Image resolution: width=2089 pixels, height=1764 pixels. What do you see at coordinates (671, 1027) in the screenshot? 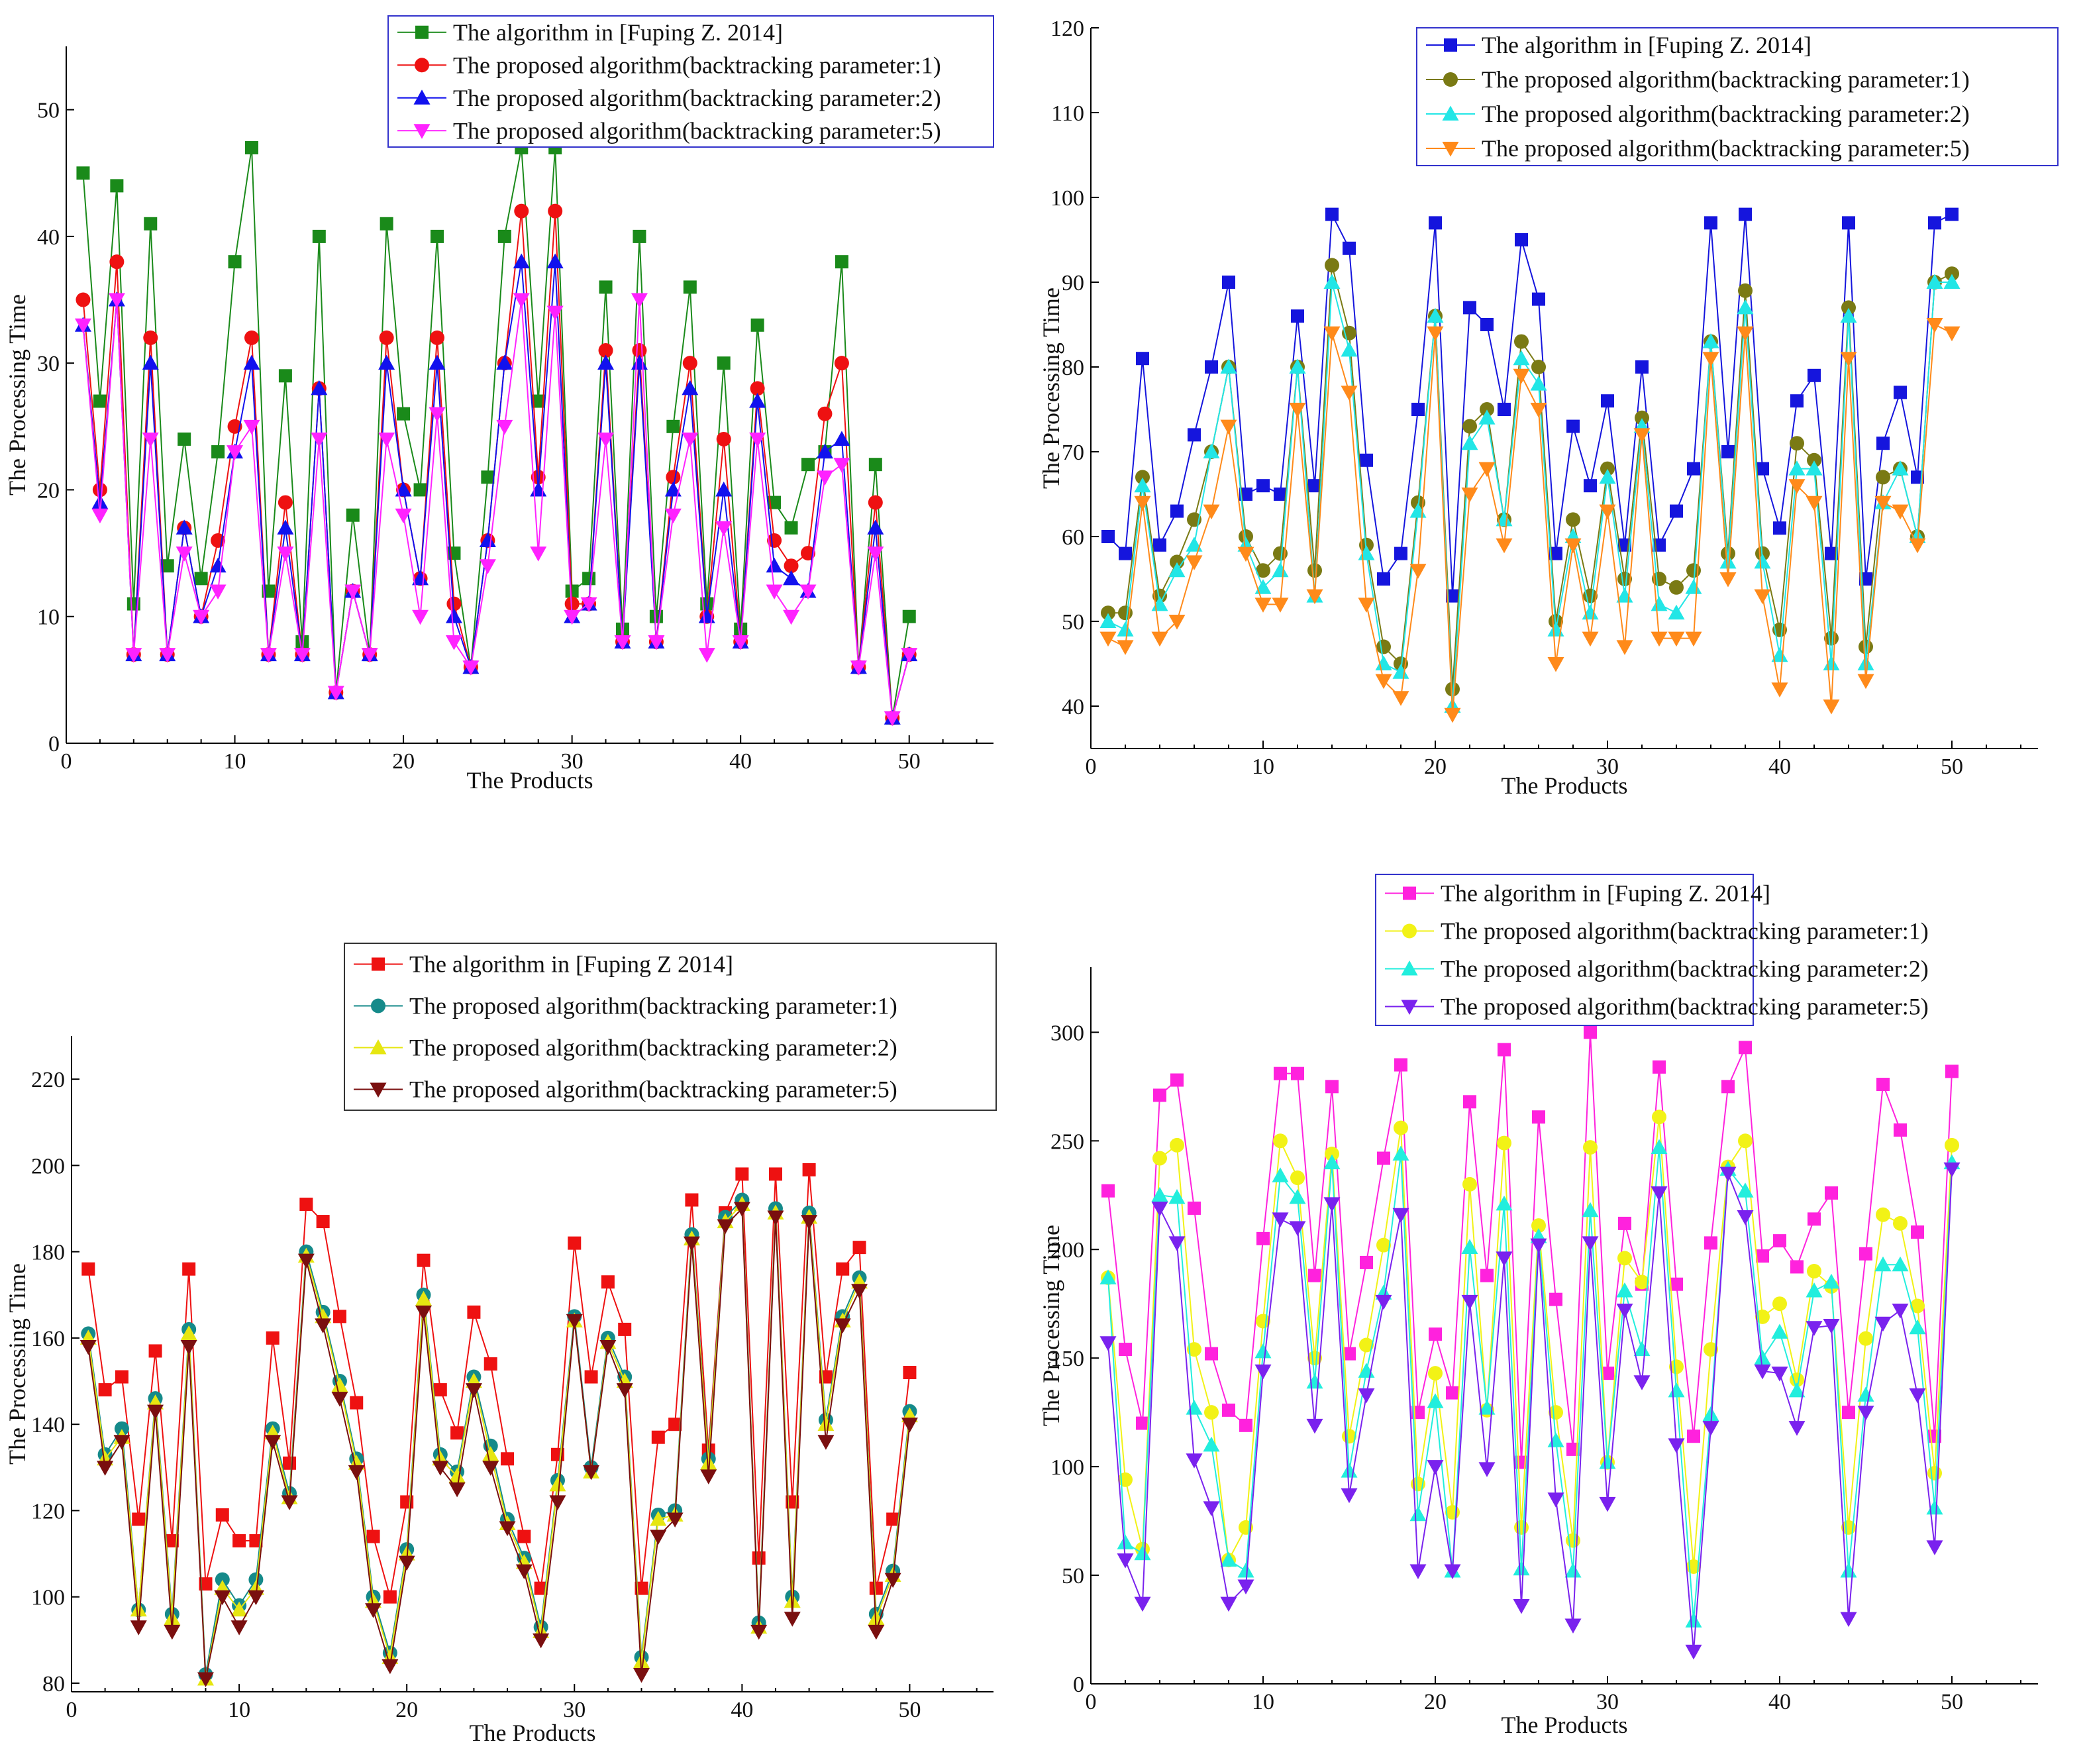
I see `legend-box` at bounding box center [671, 1027].